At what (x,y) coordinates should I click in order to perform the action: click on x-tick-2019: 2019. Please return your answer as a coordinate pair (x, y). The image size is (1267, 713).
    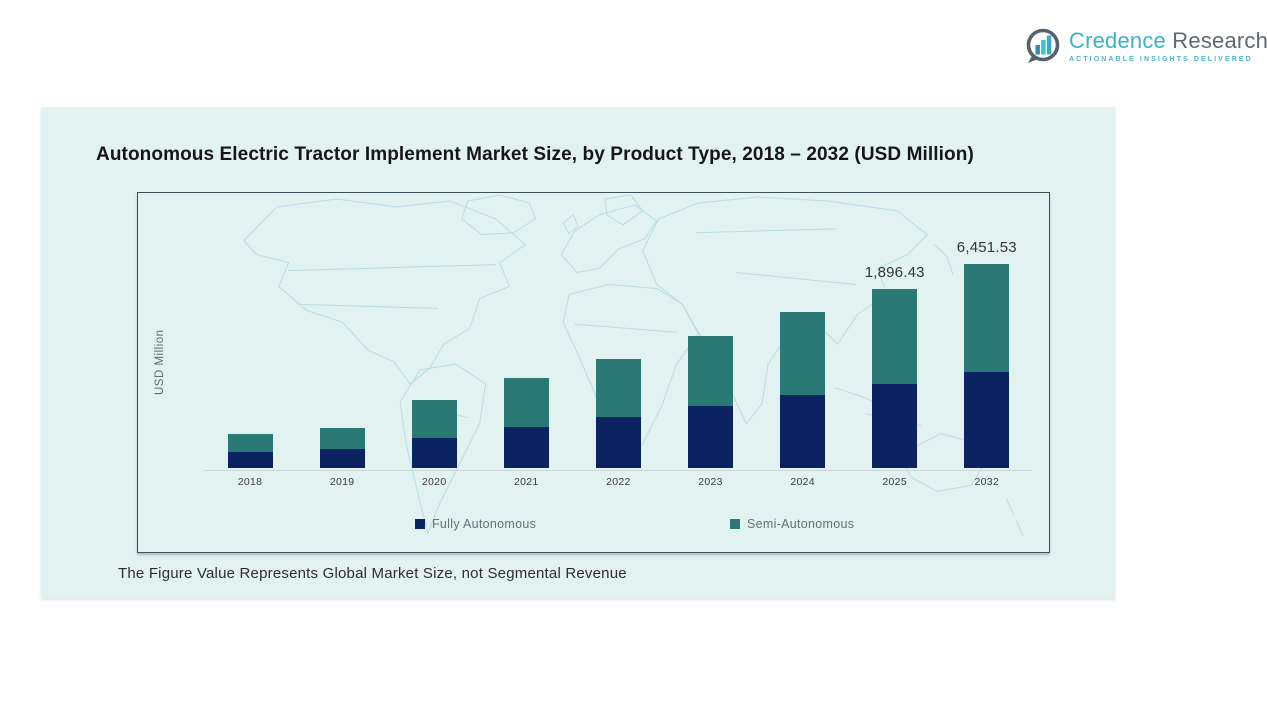
    Looking at the image, I should click on (342, 482).